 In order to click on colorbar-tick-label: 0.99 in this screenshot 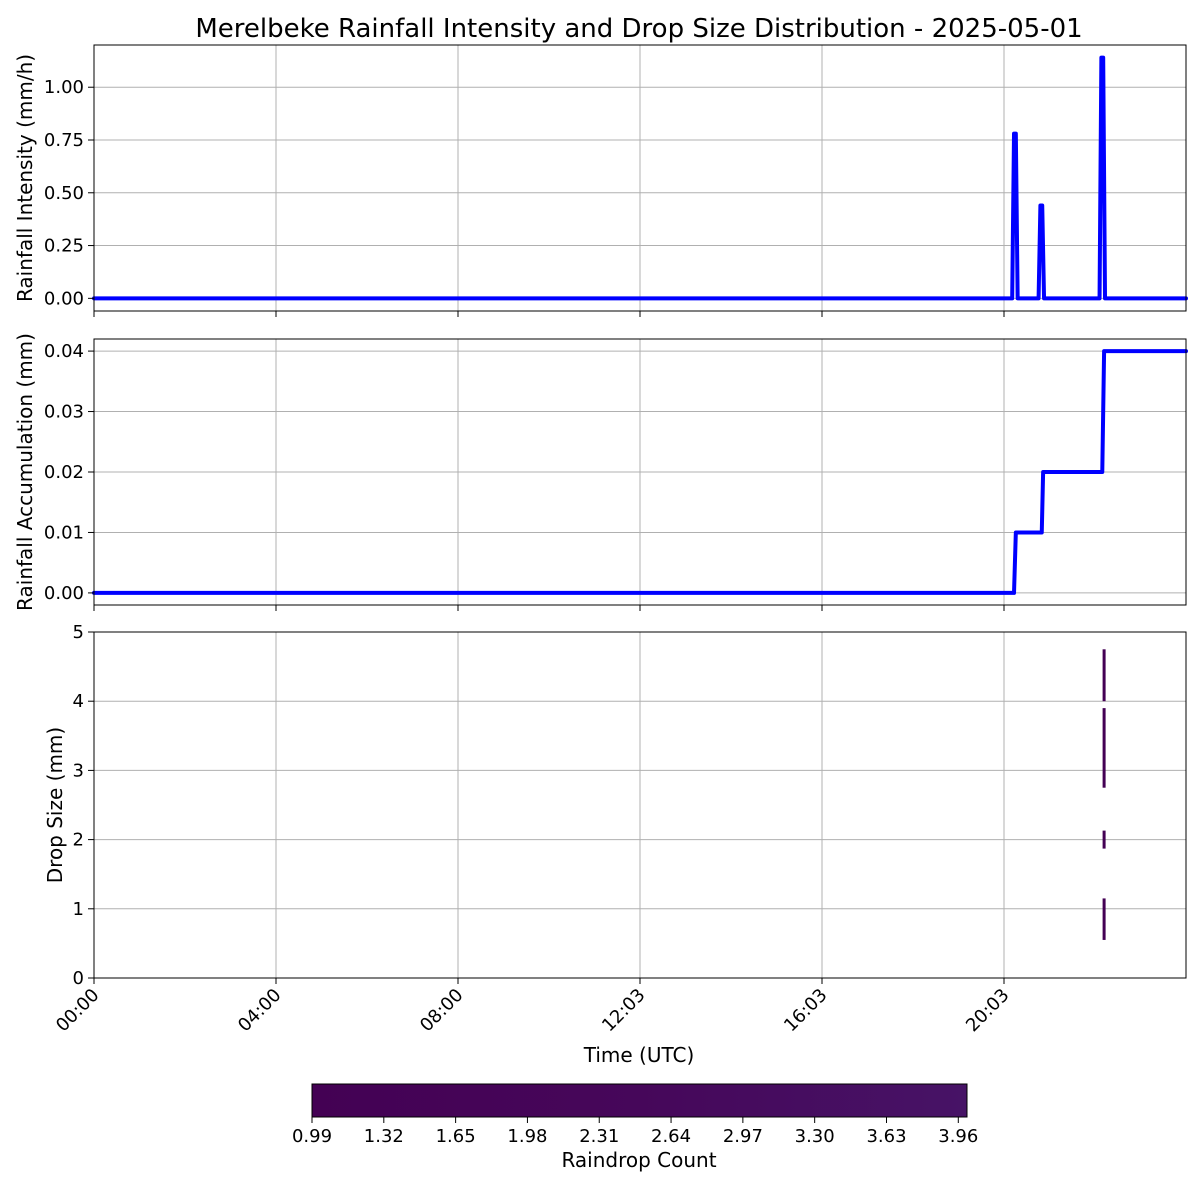, I will do `click(312, 1136)`.